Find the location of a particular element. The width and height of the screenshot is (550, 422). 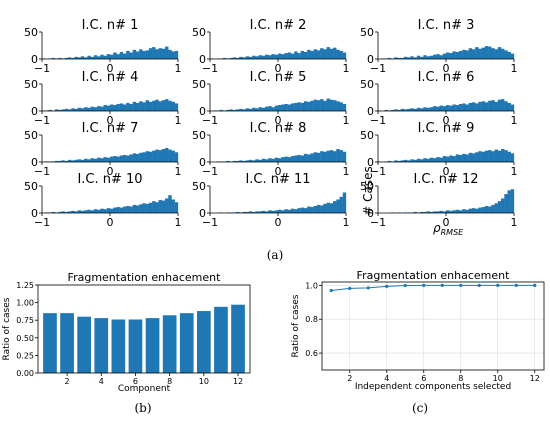

plot-frame is located at coordinates (433, 326).